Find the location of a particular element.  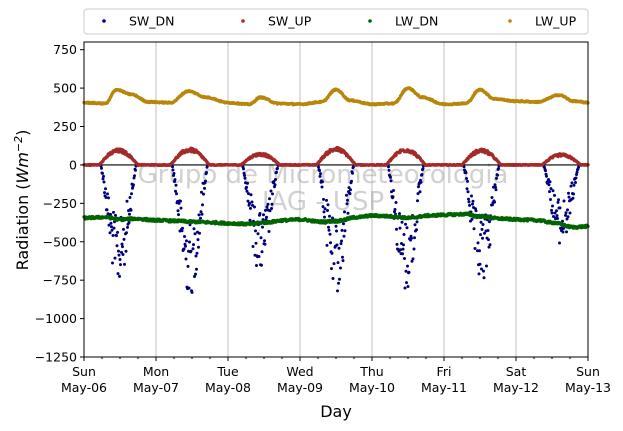

legend-marker-LW_UP is located at coordinates (510, 21).